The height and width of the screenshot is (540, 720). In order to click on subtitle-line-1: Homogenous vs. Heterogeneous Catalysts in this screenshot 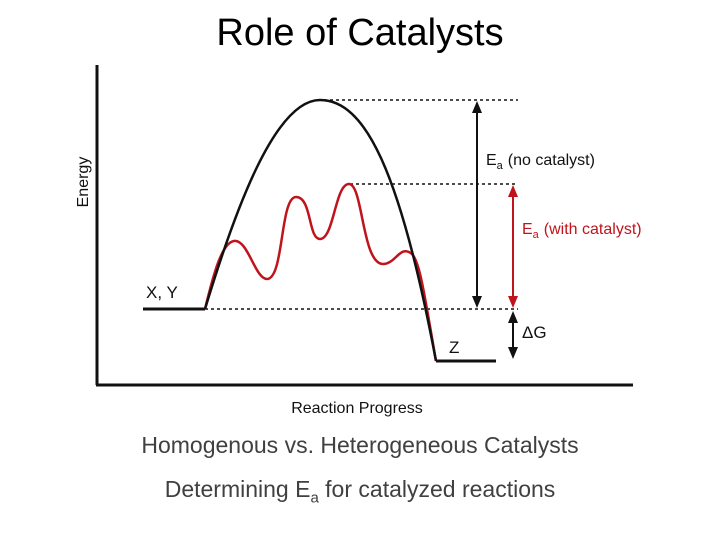, I will do `click(360, 445)`.